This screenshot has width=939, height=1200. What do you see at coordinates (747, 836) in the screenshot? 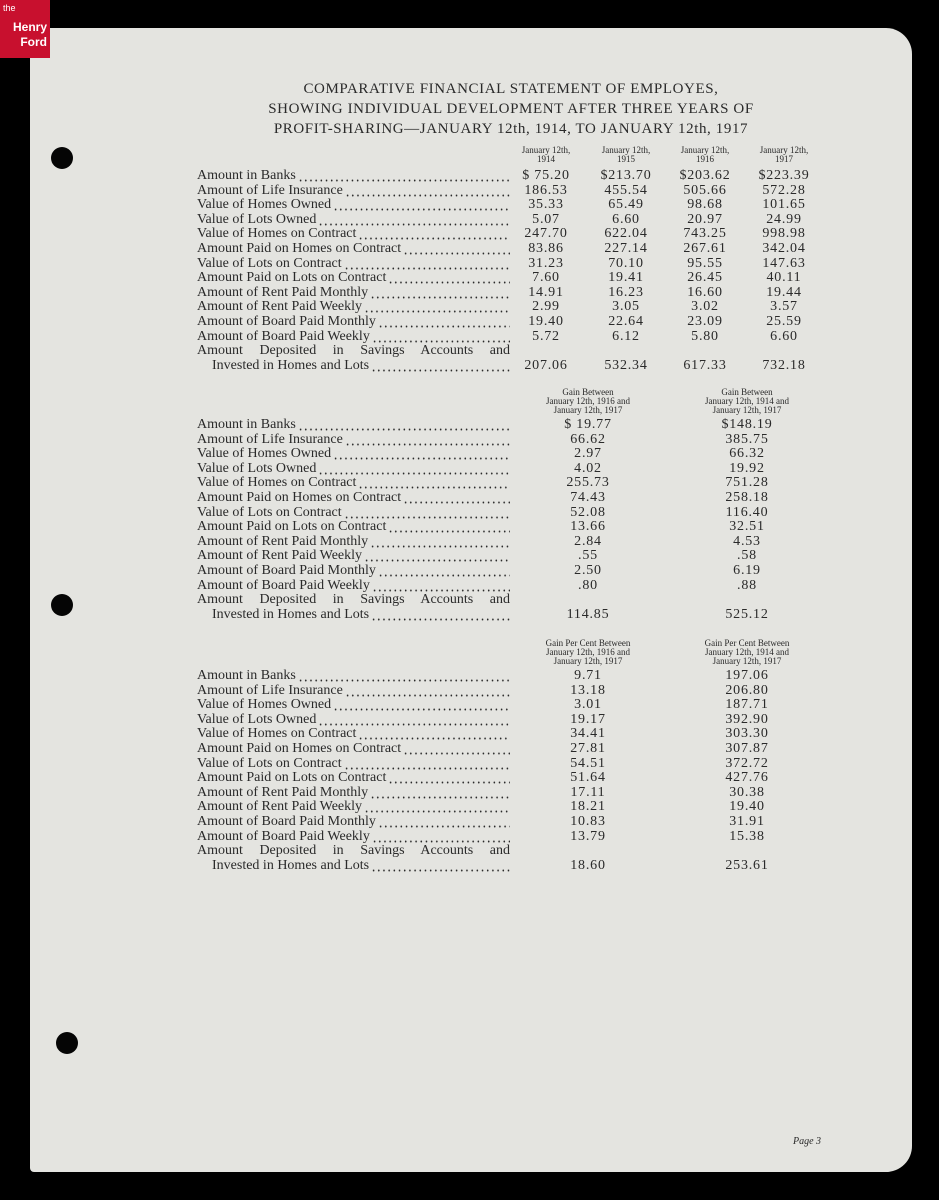
I see `cell-value: 15.38` at bounding box center [747, 836].